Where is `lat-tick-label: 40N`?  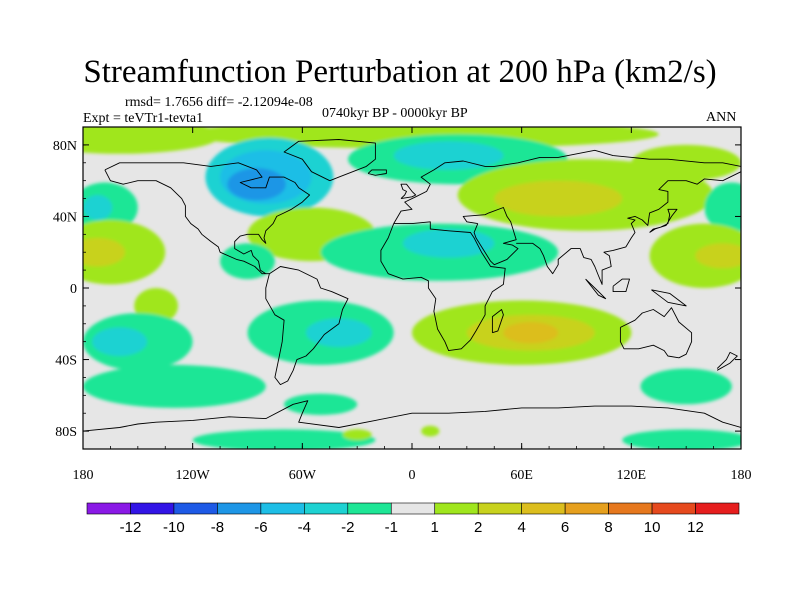
lat-tick-label: 40N is located at coordinates (65, 217).